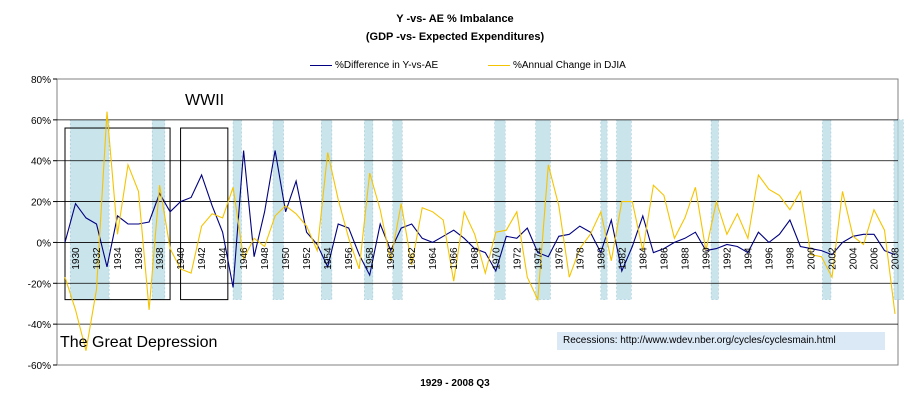 The width and height of the screenshot is (910, 411). Describe the element at coordinates (706, 258) in the screenshot. I see `x-tick-label: 1990` at that location.